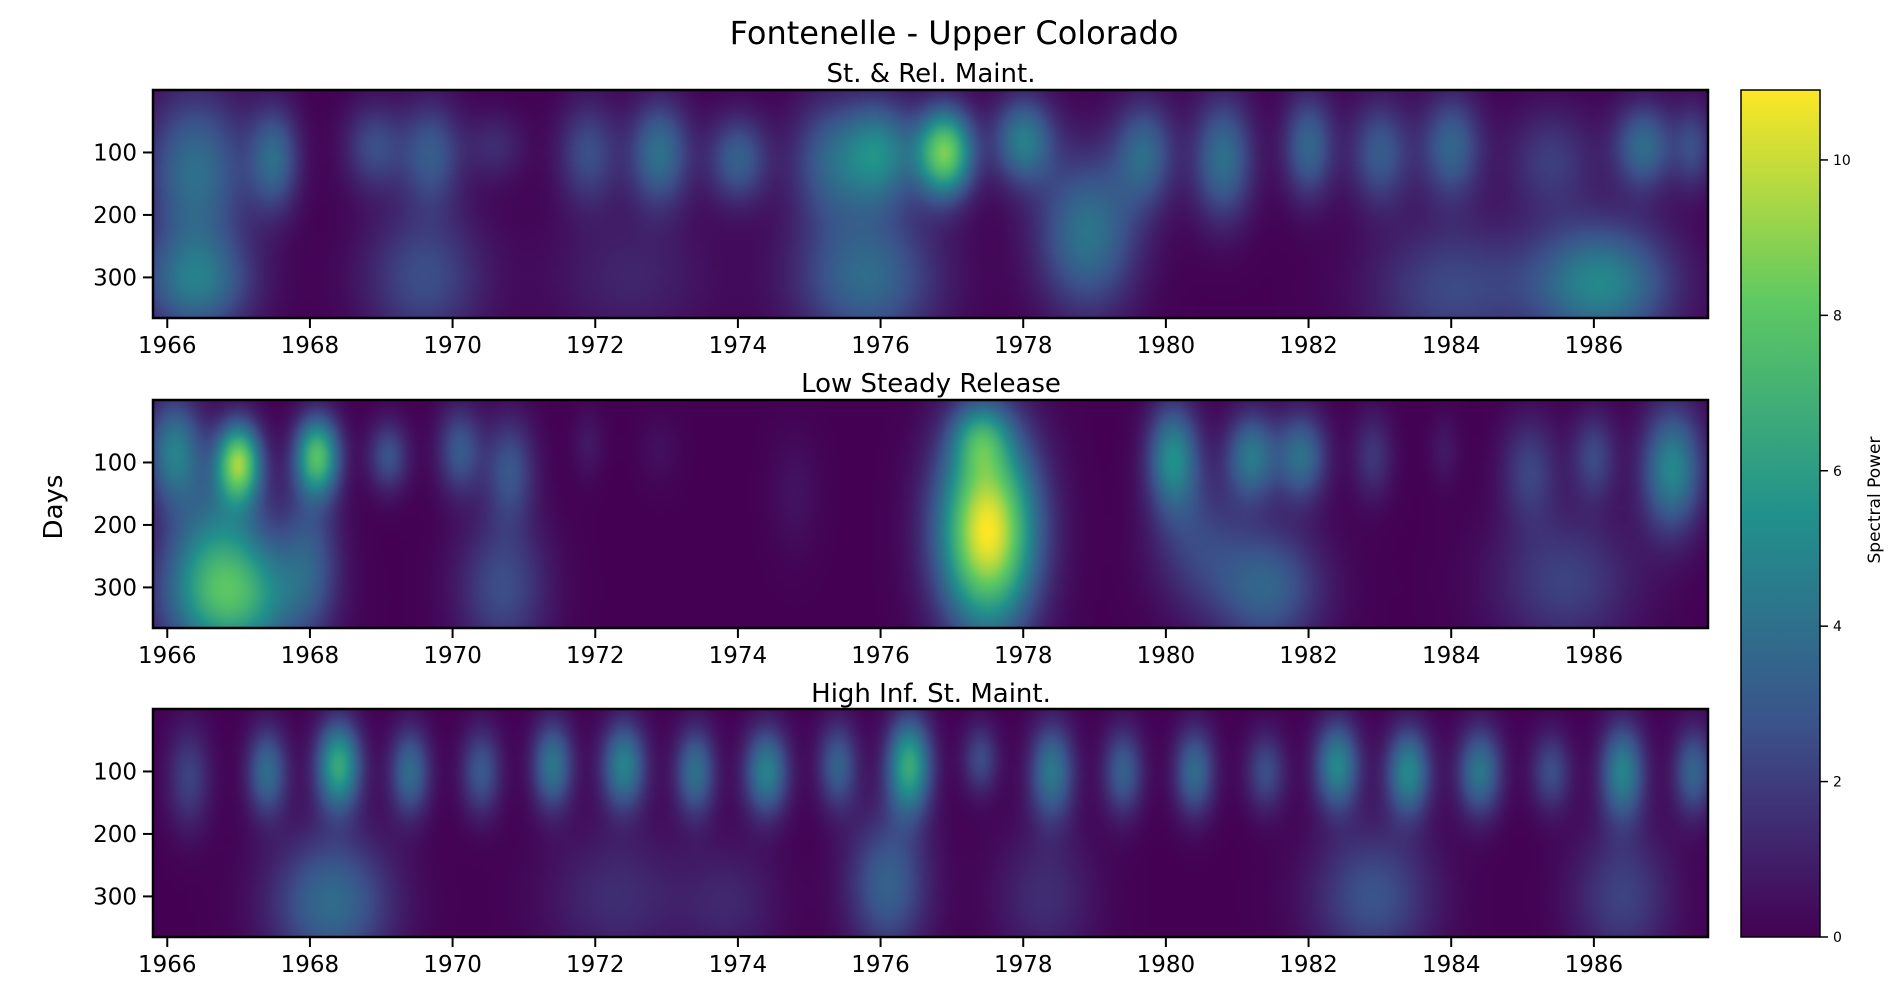 This screenshot has height=1000, width=1900. What do you see at coordinates (1837, 472) in the screenshot?
I see `colorbar-tick-label: 6` at bounding box center [1837, 472].